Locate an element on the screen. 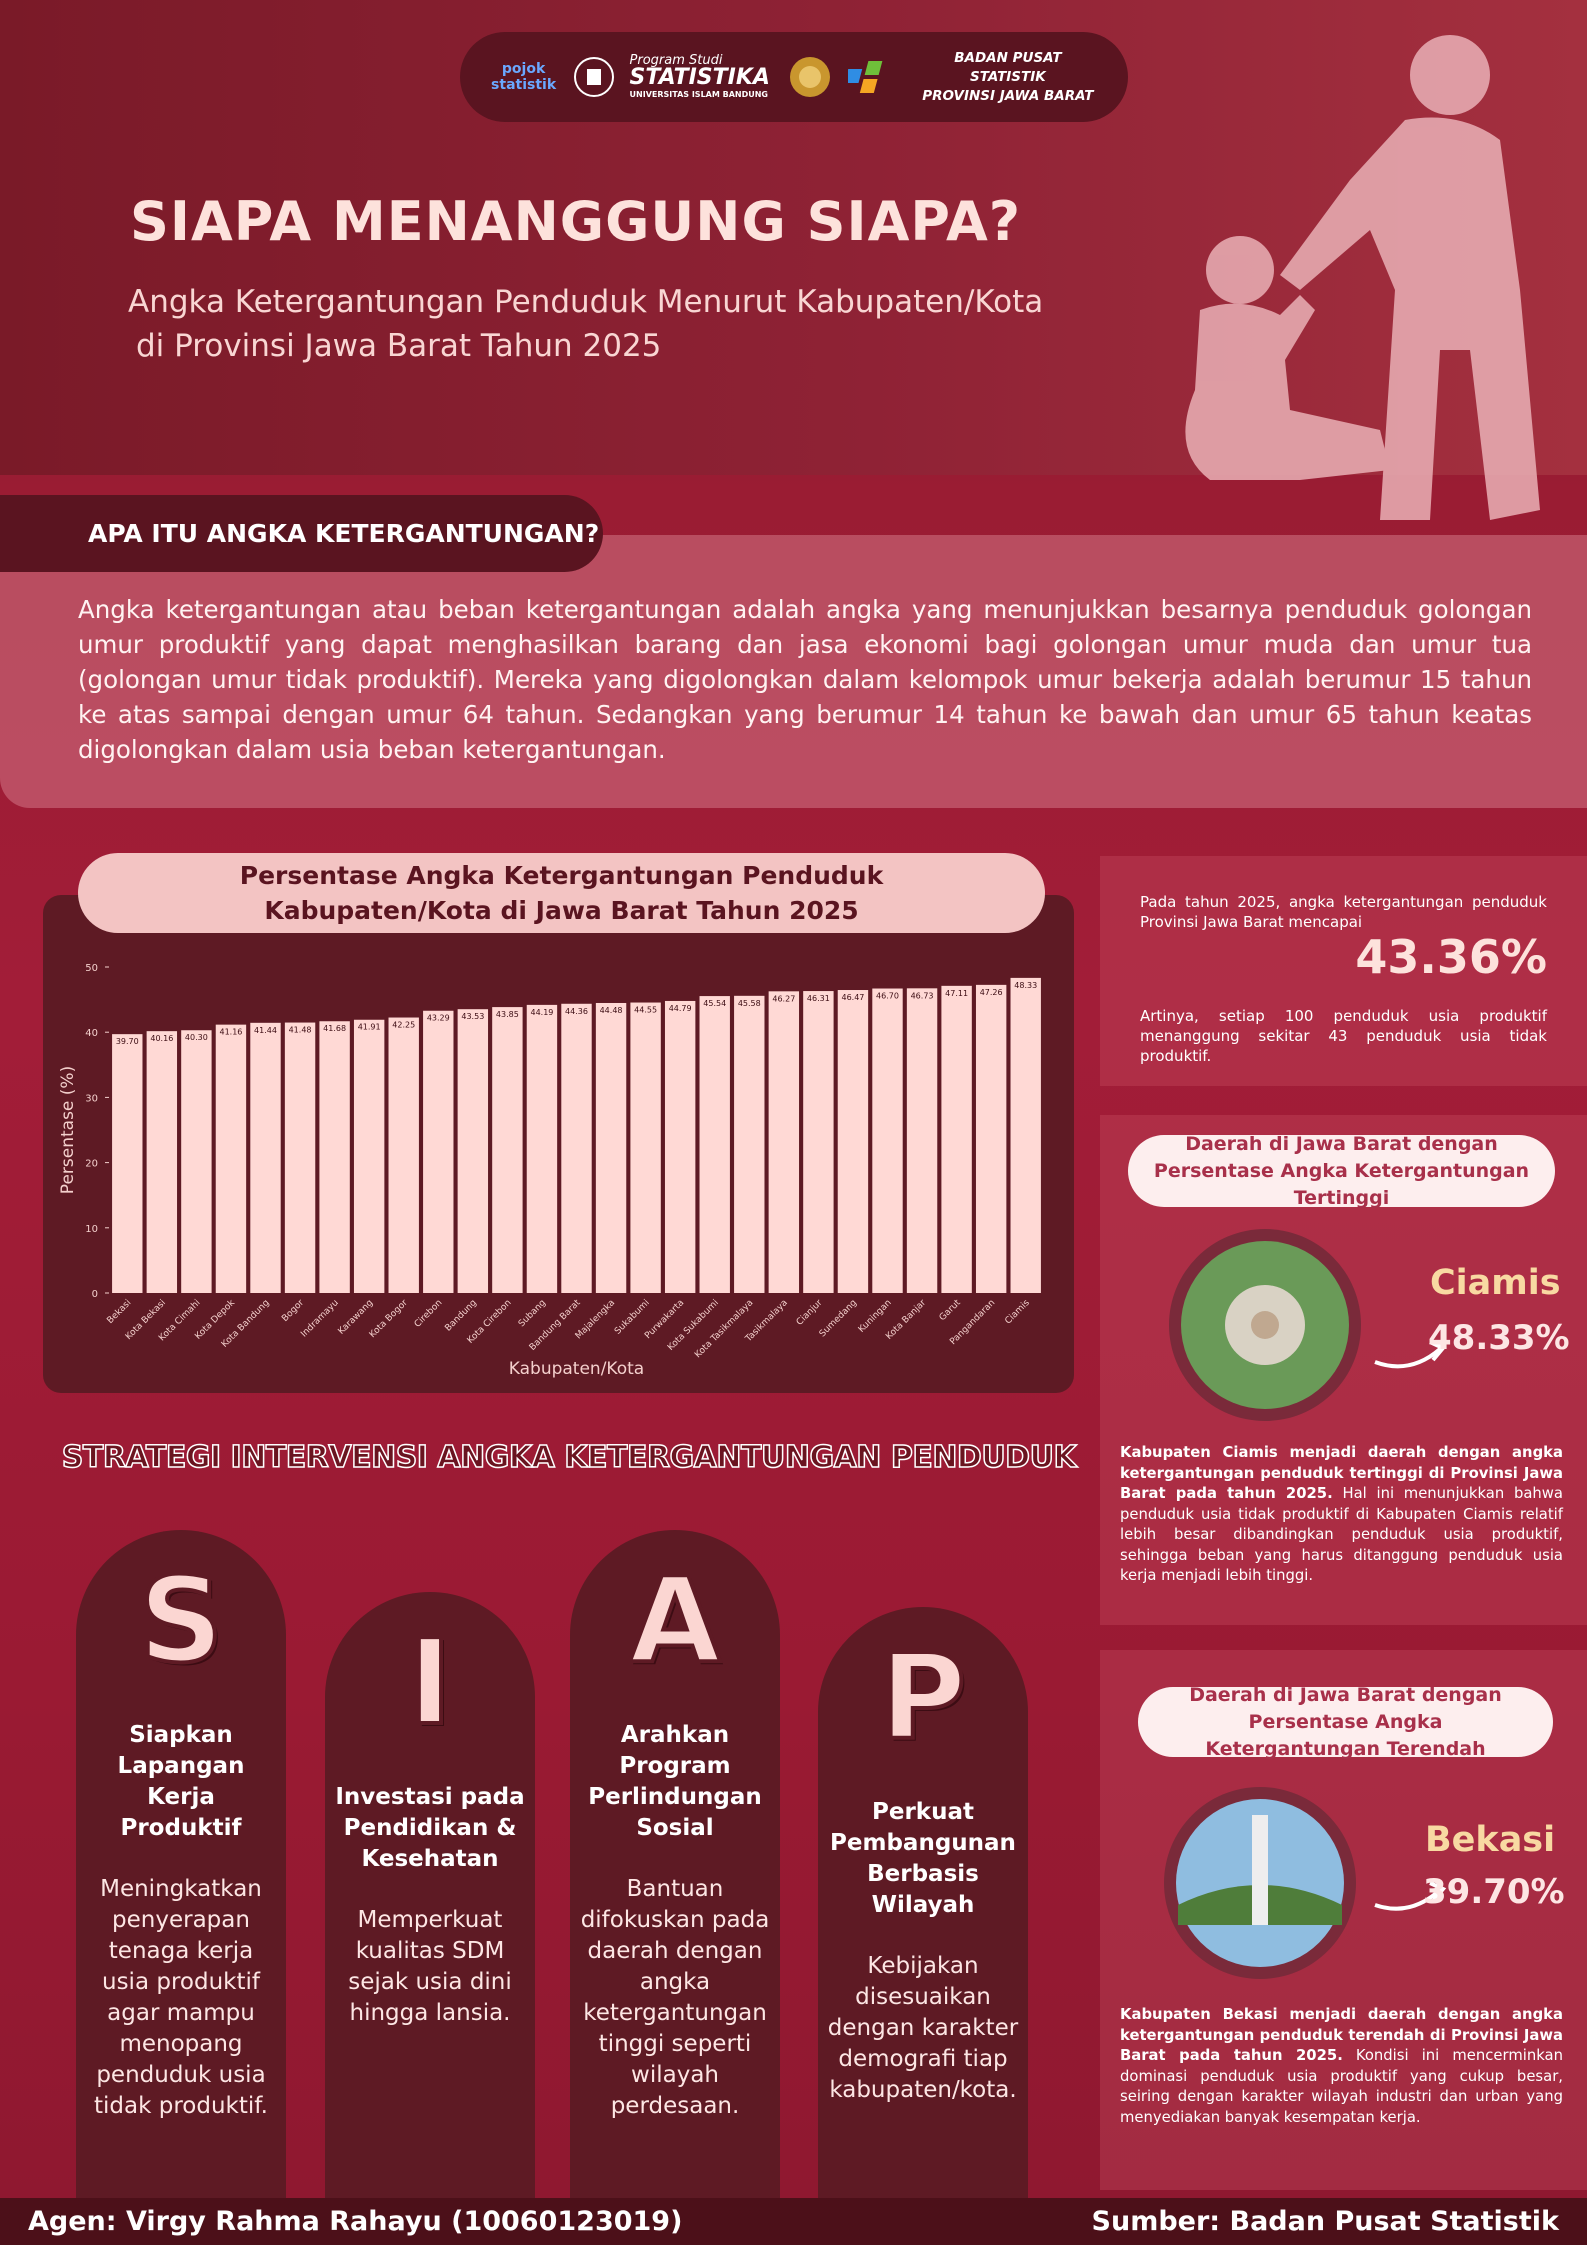 The image size is (1587, 2245). value-label: 40.16 is located at coordinates (161, 1038).